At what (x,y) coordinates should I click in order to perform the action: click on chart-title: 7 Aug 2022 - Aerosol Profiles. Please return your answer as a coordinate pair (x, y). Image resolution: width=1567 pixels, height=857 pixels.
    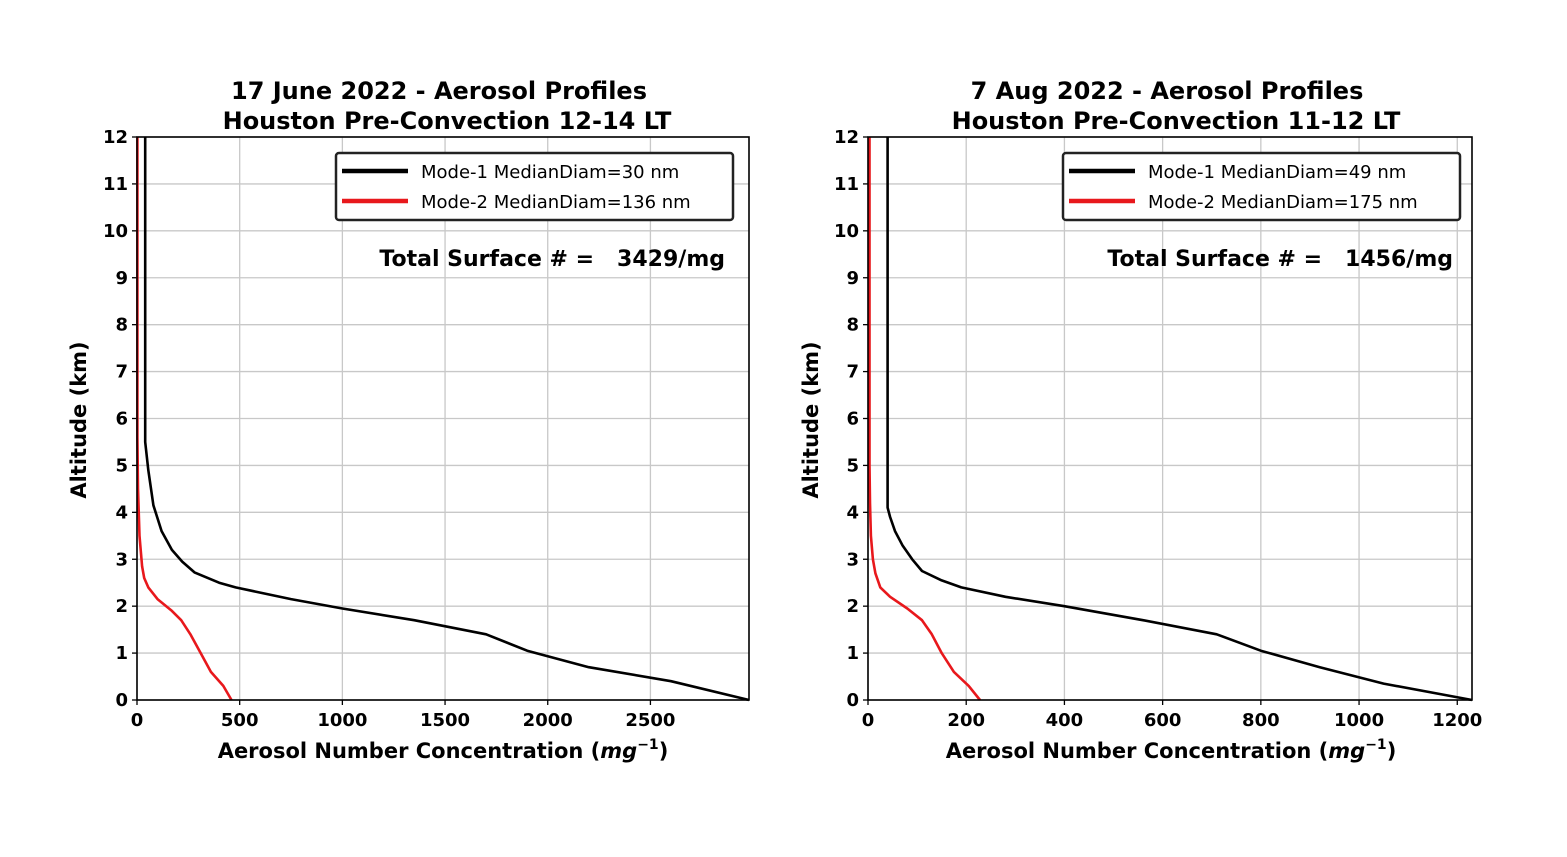
    Looking at the image, I should click on (1167, 91).